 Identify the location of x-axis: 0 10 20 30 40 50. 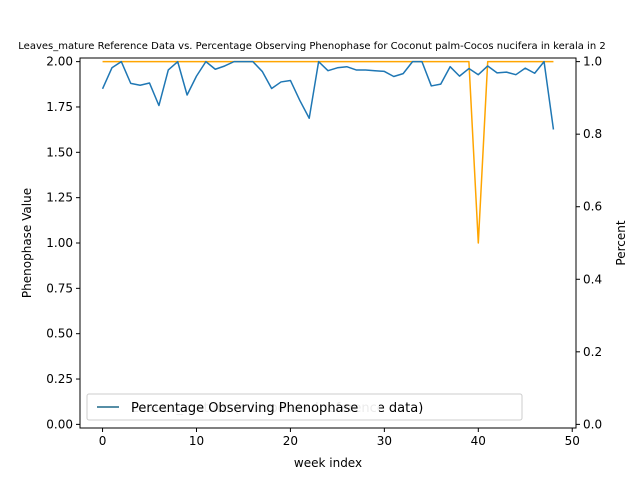
(339, 438).